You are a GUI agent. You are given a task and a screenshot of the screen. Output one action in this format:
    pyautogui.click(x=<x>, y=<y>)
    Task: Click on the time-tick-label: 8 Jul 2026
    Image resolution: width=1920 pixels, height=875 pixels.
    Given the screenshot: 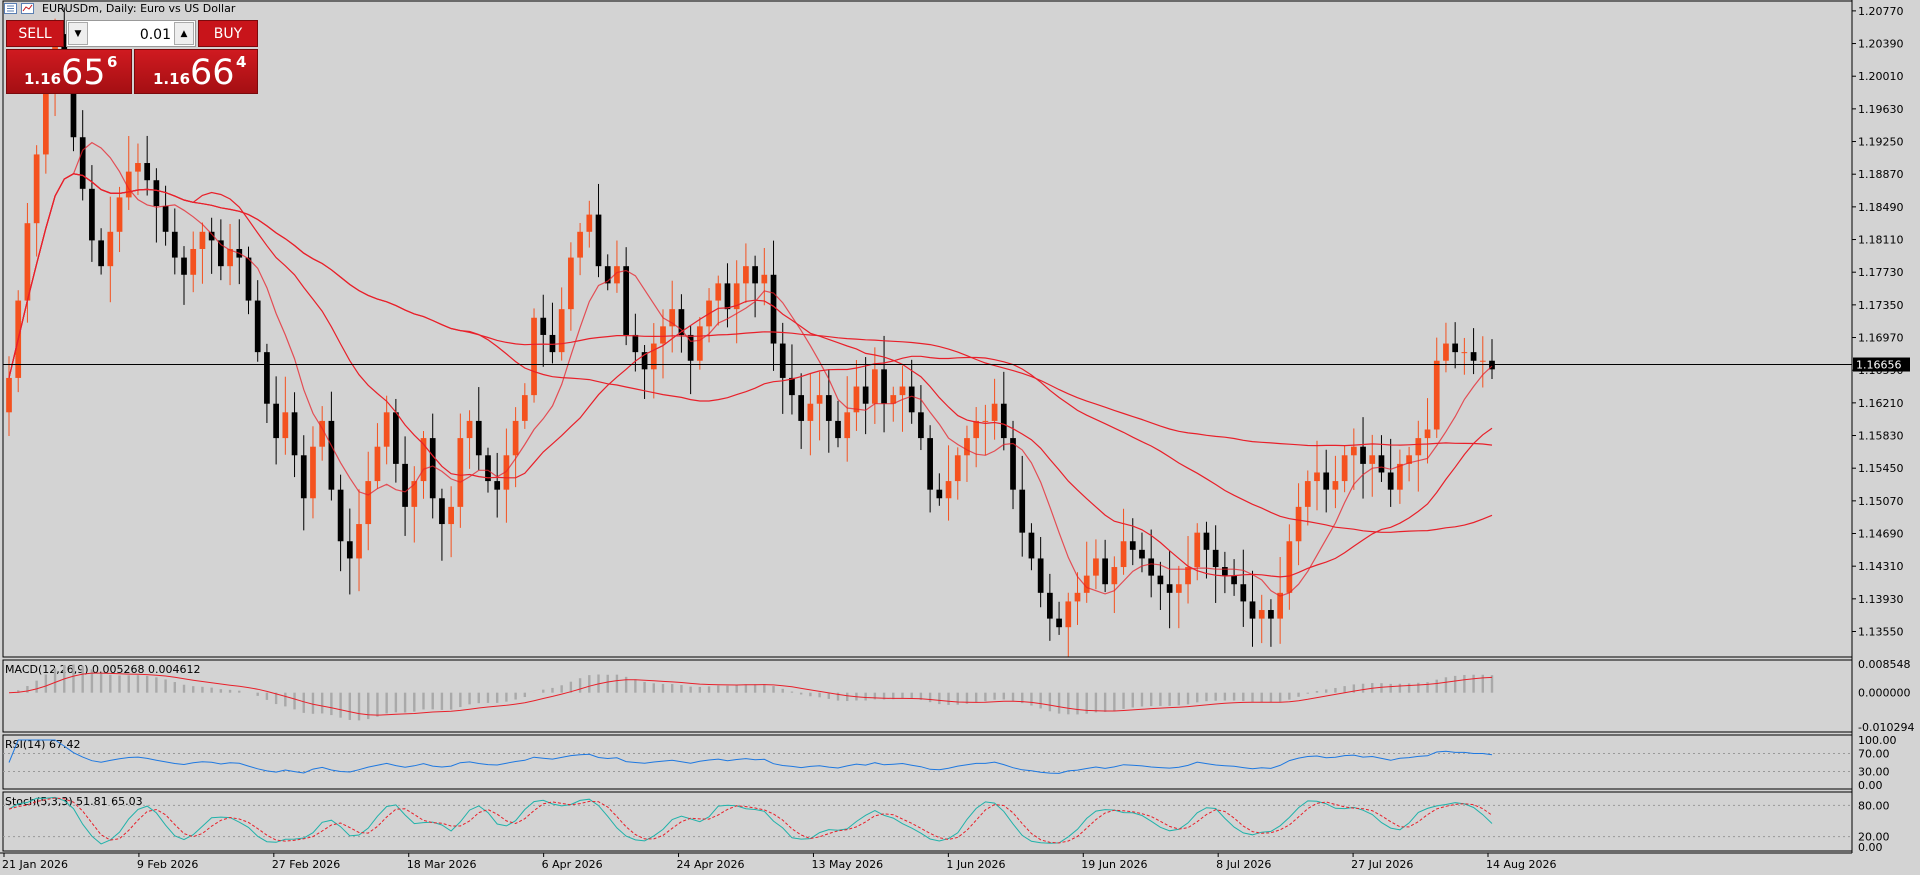 What is the action you would take?
    pyautogui.click(x=1243, y=864)
    